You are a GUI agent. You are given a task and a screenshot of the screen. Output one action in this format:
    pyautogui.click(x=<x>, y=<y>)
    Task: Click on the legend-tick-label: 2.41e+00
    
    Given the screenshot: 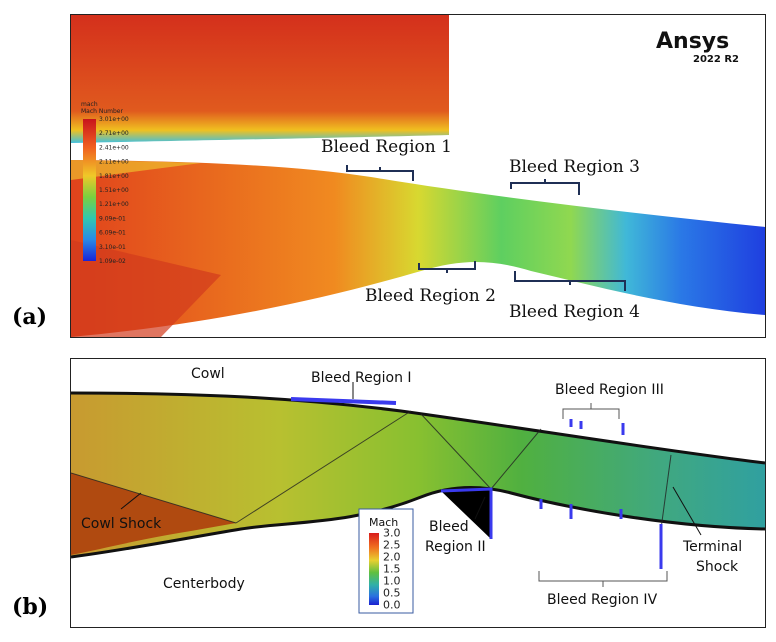 What is the action you would take?
    pyautogui.click(x=114, y=147)
    